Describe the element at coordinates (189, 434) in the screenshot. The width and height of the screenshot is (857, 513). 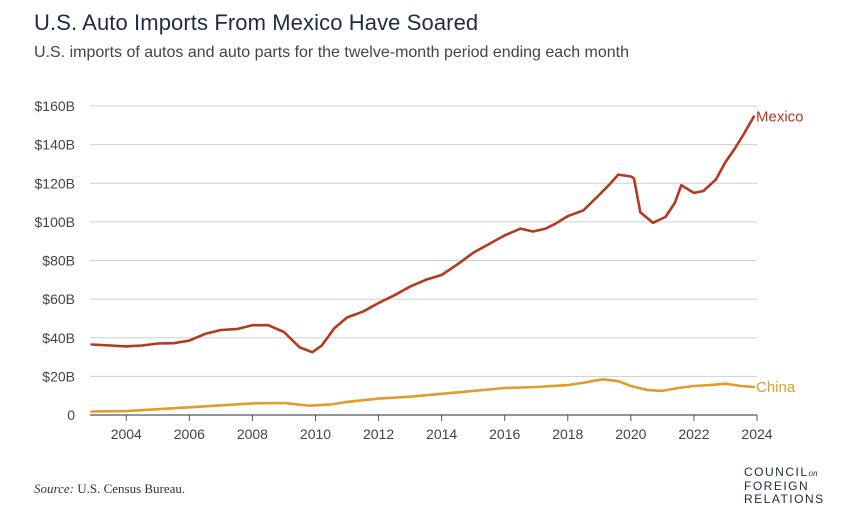
I see `x-tick-label: 2006` at that location.